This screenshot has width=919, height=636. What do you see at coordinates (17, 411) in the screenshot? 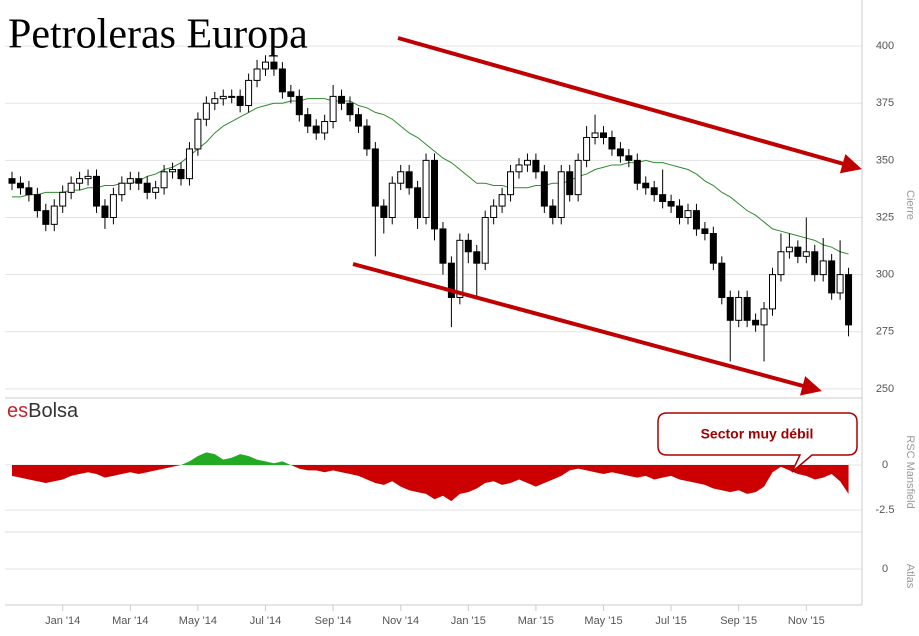
I see `logo-prefix: es` at bounding box center [17, 411].